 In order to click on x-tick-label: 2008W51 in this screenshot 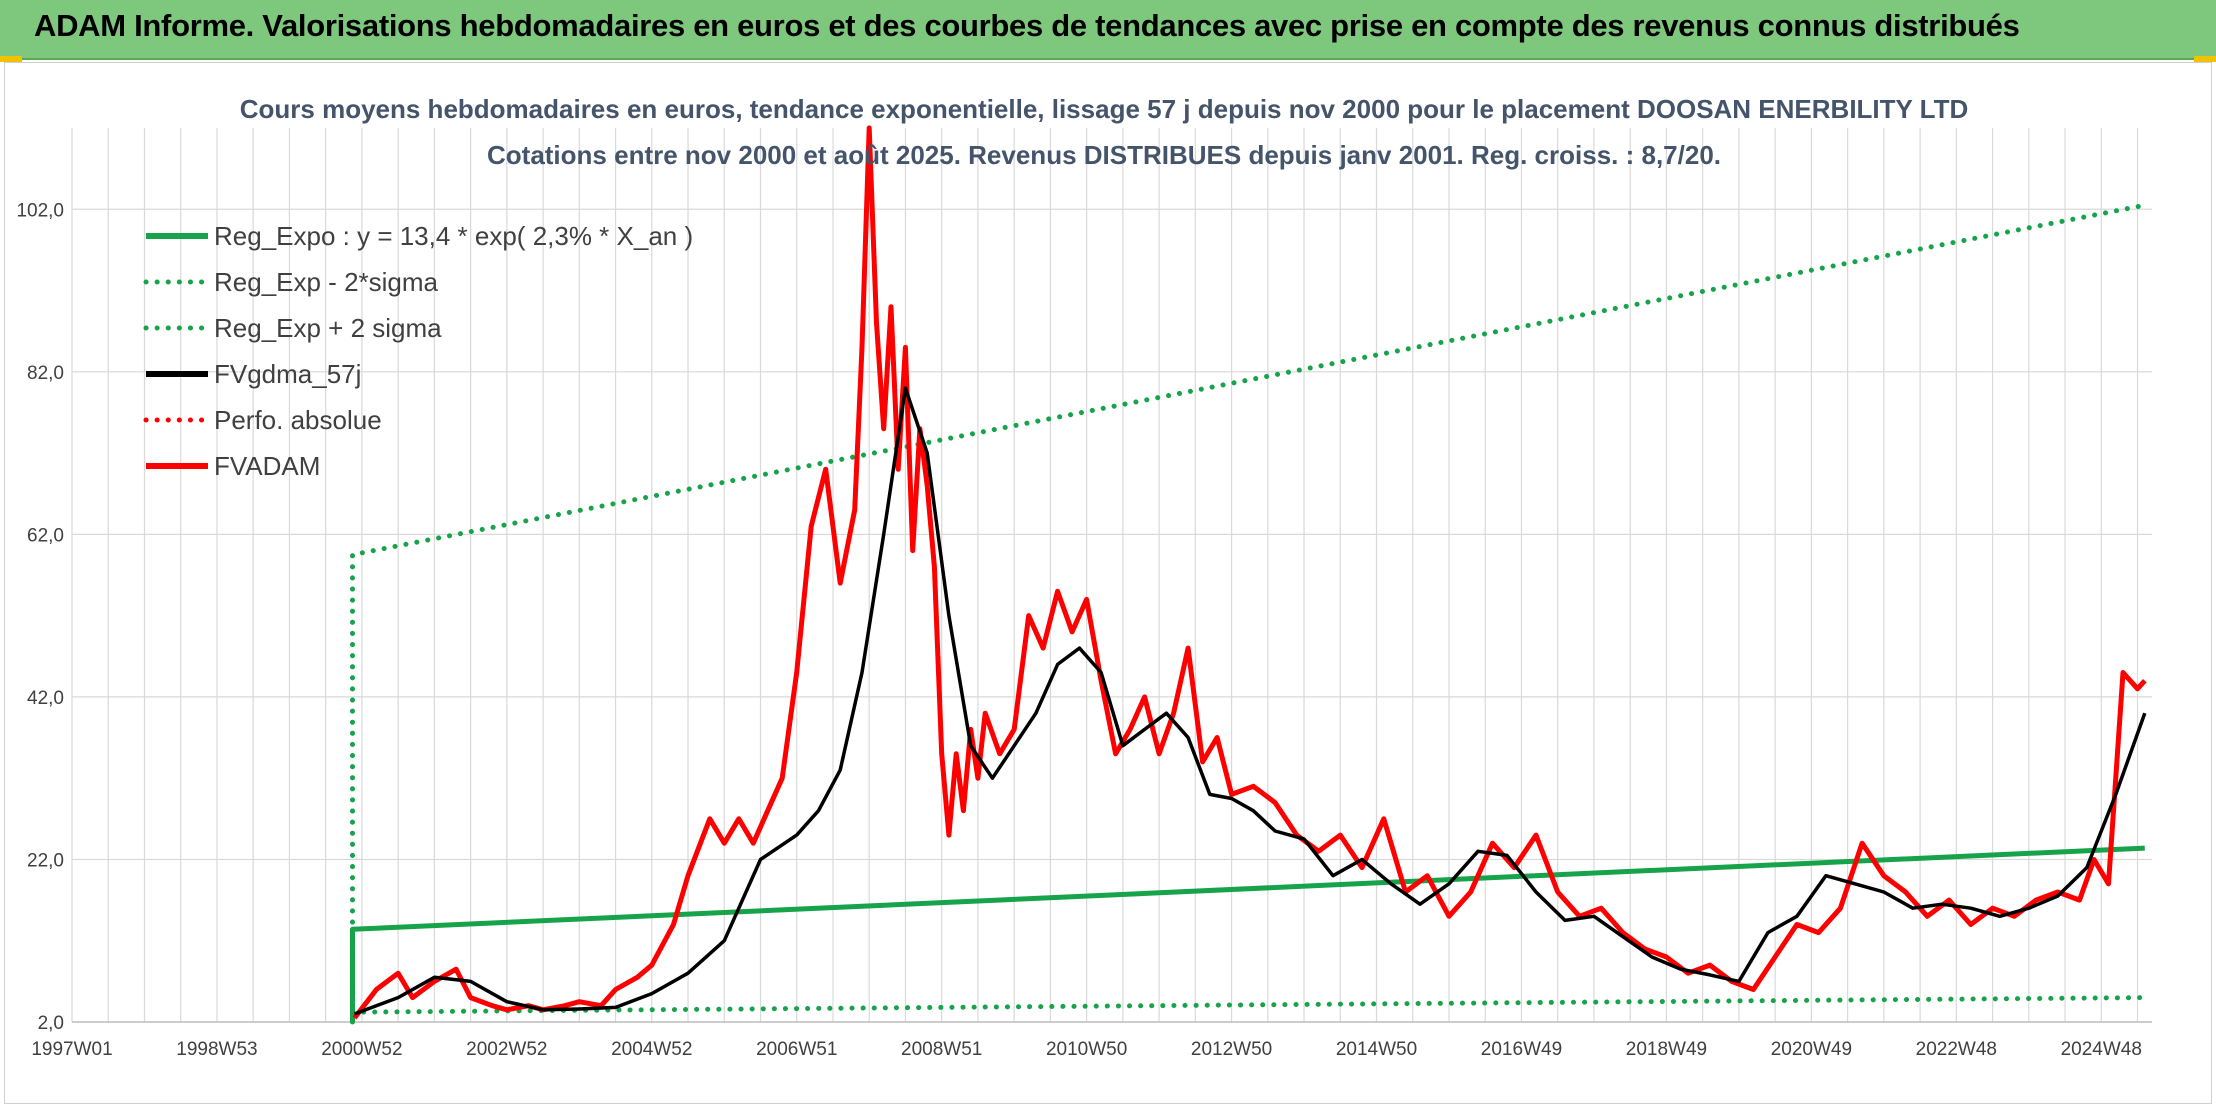, I will do `click(941, 1049)`.